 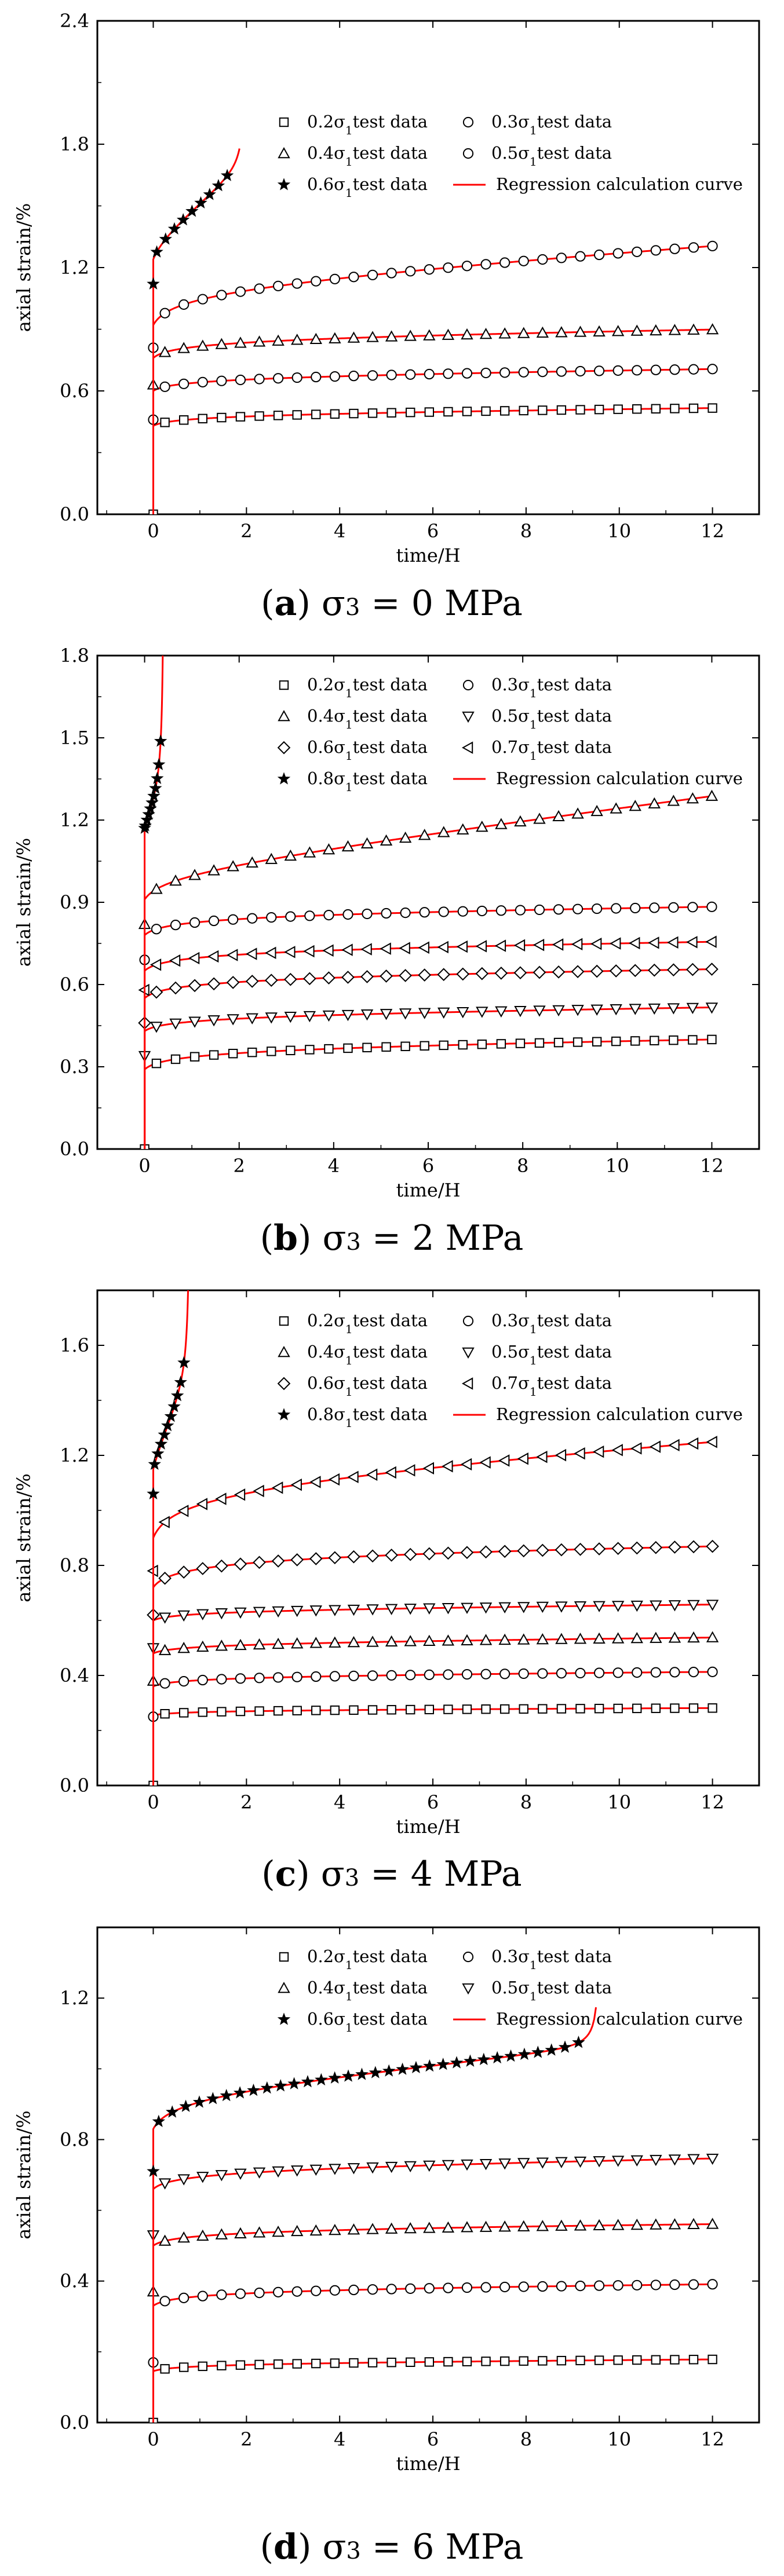 What do you see at coordinates (367, 1354) in the screenshot?
I see `legend-label: 0.4σ1test data` at bounding box center [367, 1354].